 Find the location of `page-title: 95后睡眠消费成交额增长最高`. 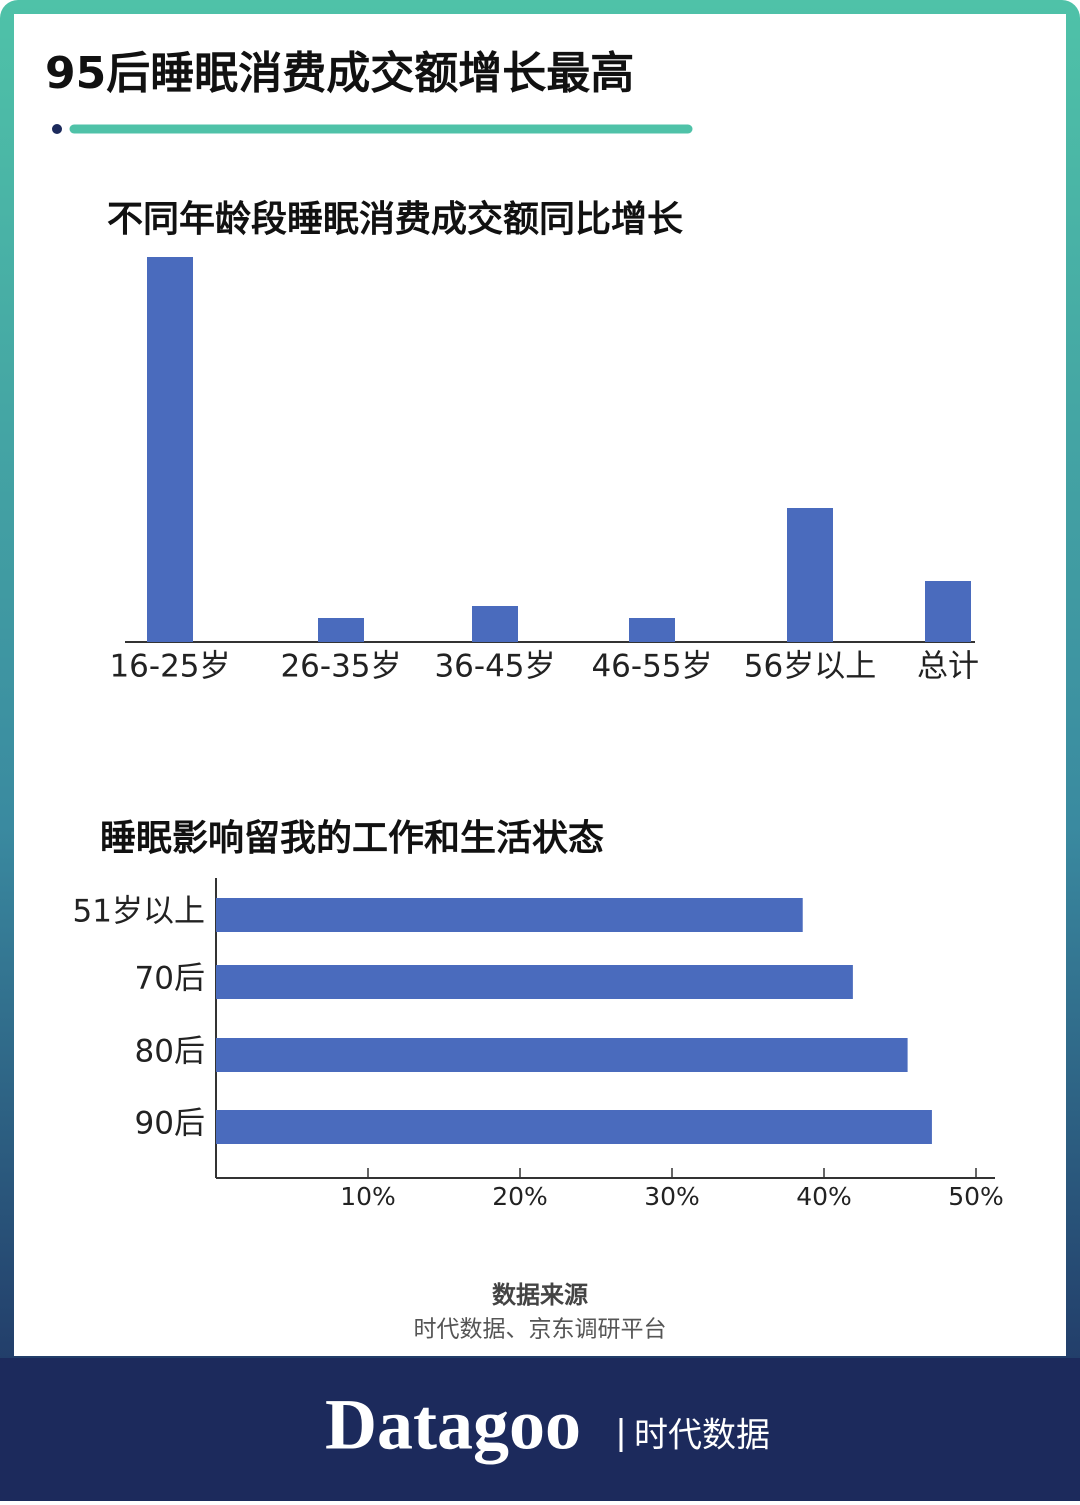

page-title: 95后睡眠消费成交额增长最高 is located at coordinates (339, 73).